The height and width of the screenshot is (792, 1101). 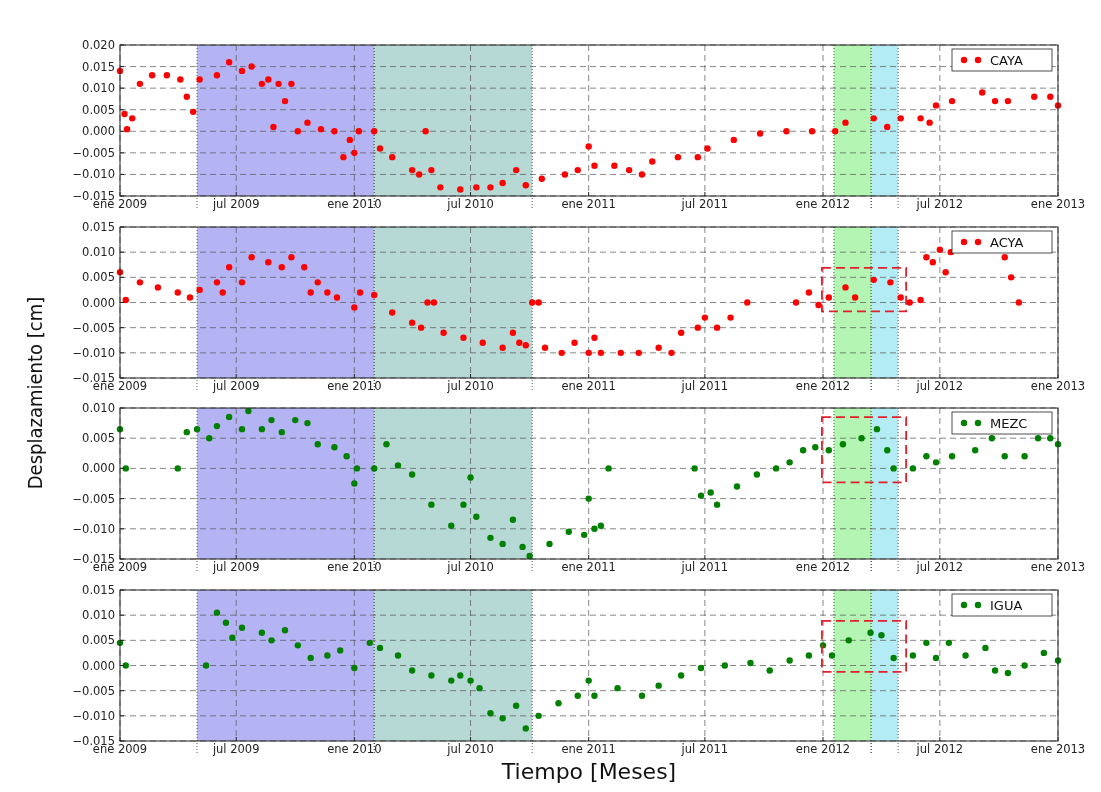 What do you see at coordinates (588, 771) in the screenshot?
I see `x-axis-title: Tiempo [Meses]` at bounding box center [588, 771].